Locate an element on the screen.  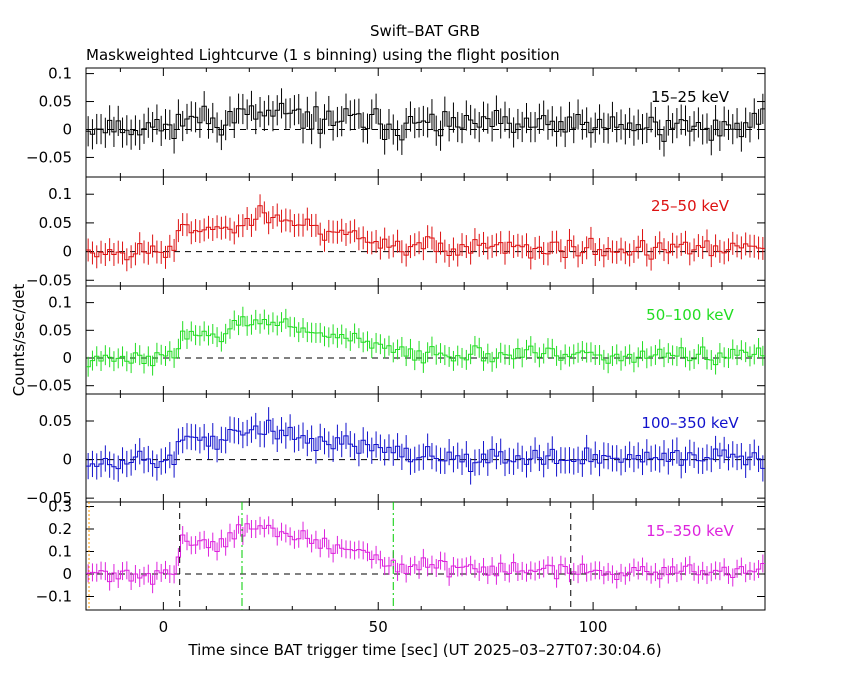
band-label: 100–350 keV is located at coordinates (690, 423).